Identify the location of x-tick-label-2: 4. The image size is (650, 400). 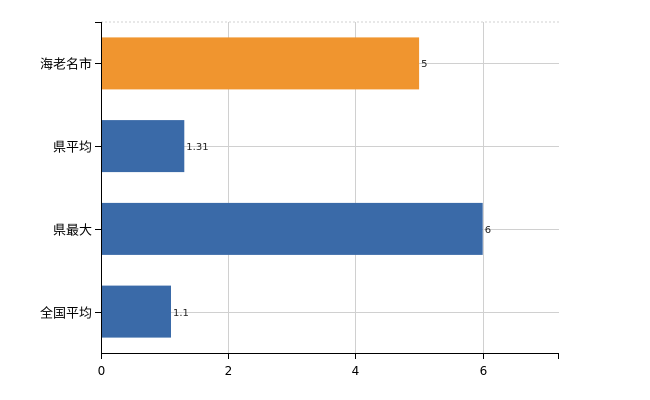
(356, 371).